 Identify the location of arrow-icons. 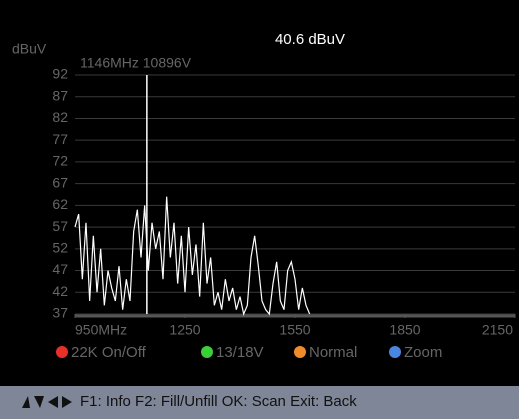
(47, 402).